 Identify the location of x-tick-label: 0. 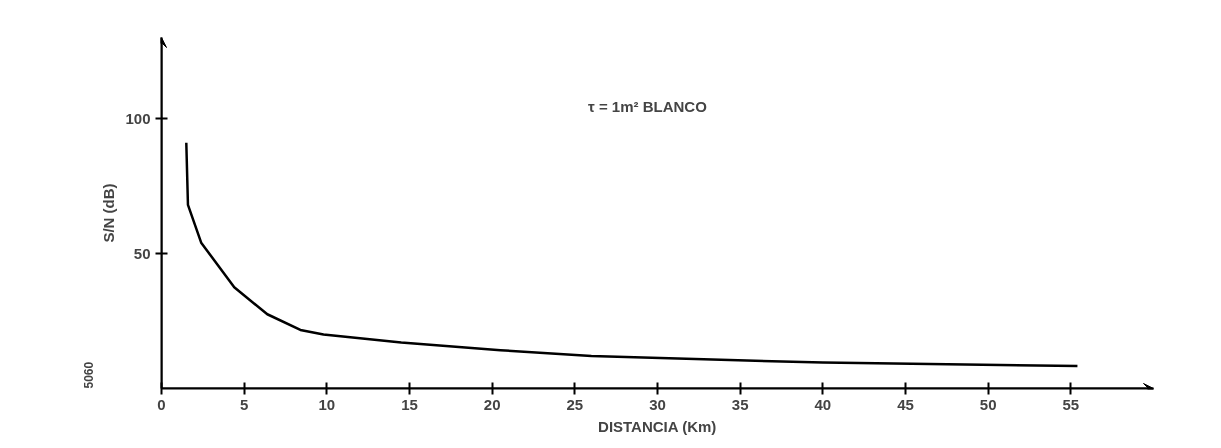
(161, 404).